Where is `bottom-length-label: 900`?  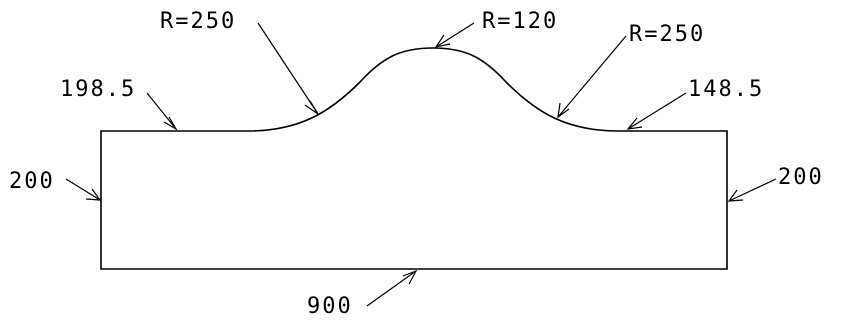 bottom-length-label: 900 is located at coordinates (330, 306).